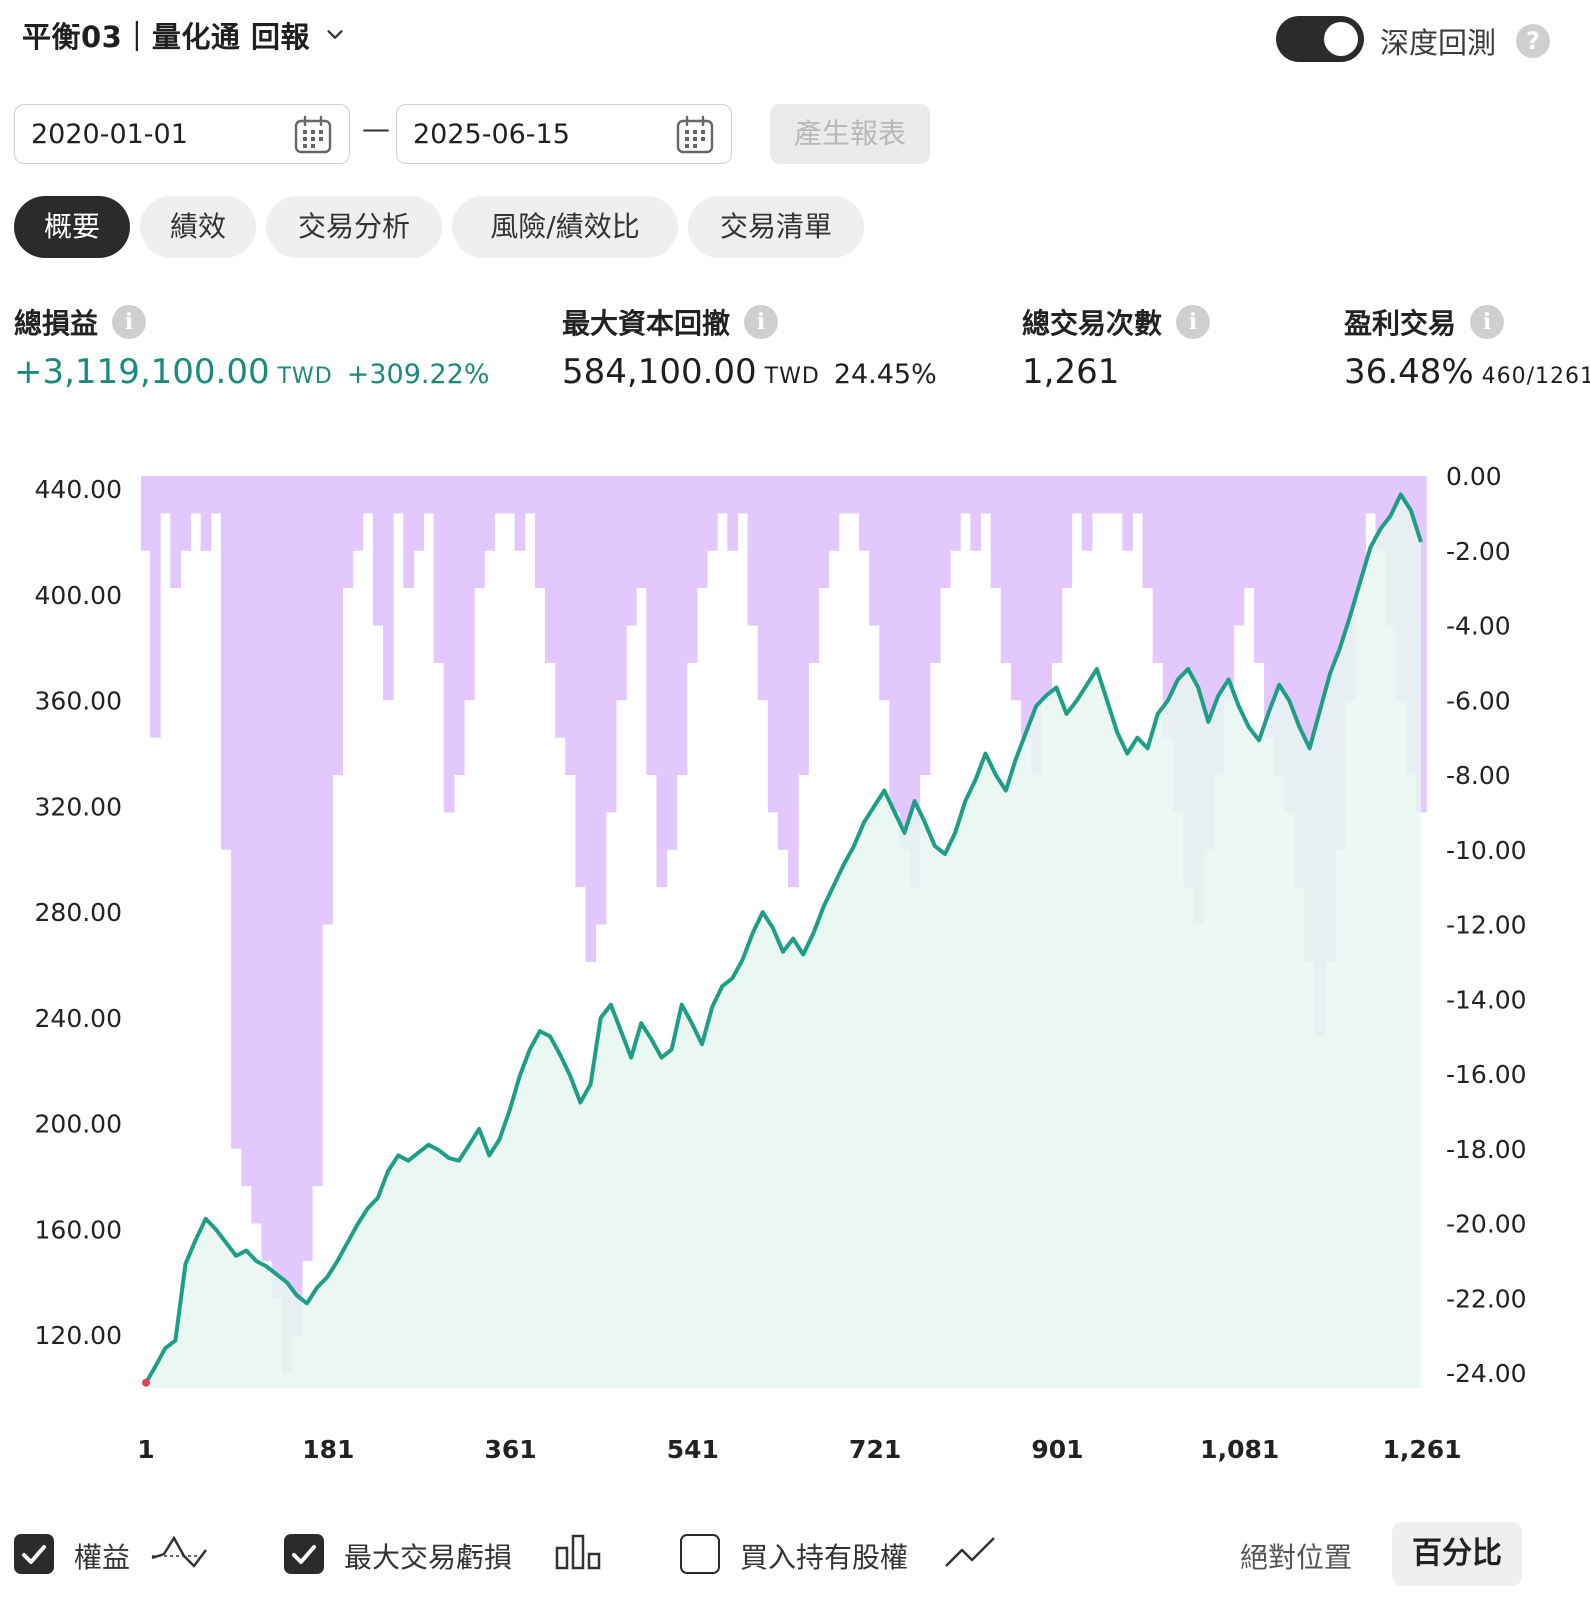 The height and width of the screenshot is (1603, 1590). What do you see at coordinates (850, 134) in the screenshot?
I see `generate-report-button: 產生報表` at bounding box center [850, 134].